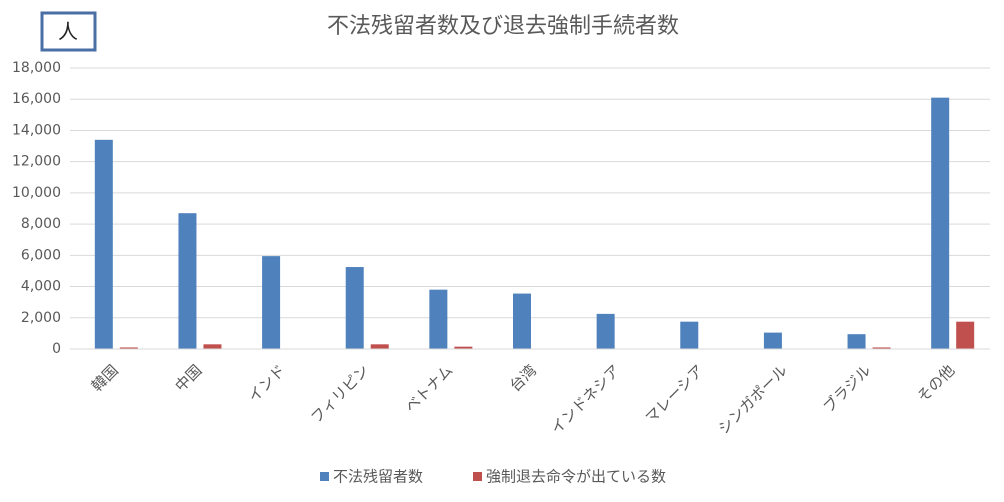 The width and height of the screenshot is (1004, 502). I want to click on x-tick-label: マレーシア, so click(675, 394).